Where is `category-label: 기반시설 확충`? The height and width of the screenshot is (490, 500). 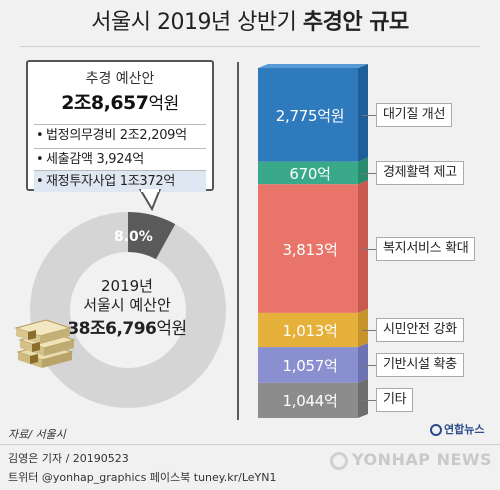
category-label: 기반시설 확충 is located at coordinates (420, 364).